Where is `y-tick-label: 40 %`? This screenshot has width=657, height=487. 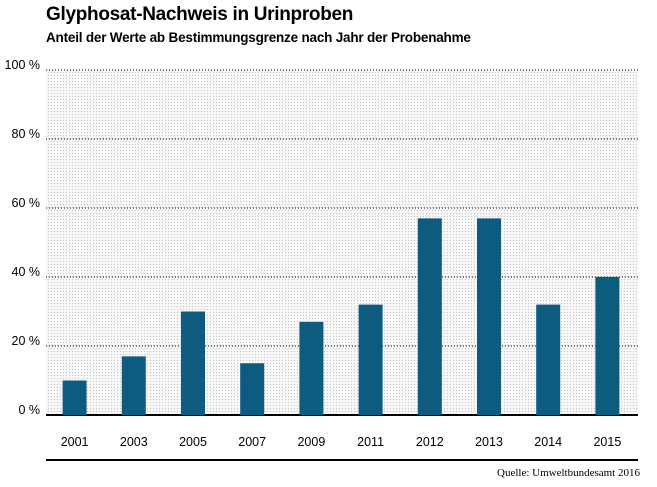
y-tick-label: 40 % is located at coordinates (26, 272).